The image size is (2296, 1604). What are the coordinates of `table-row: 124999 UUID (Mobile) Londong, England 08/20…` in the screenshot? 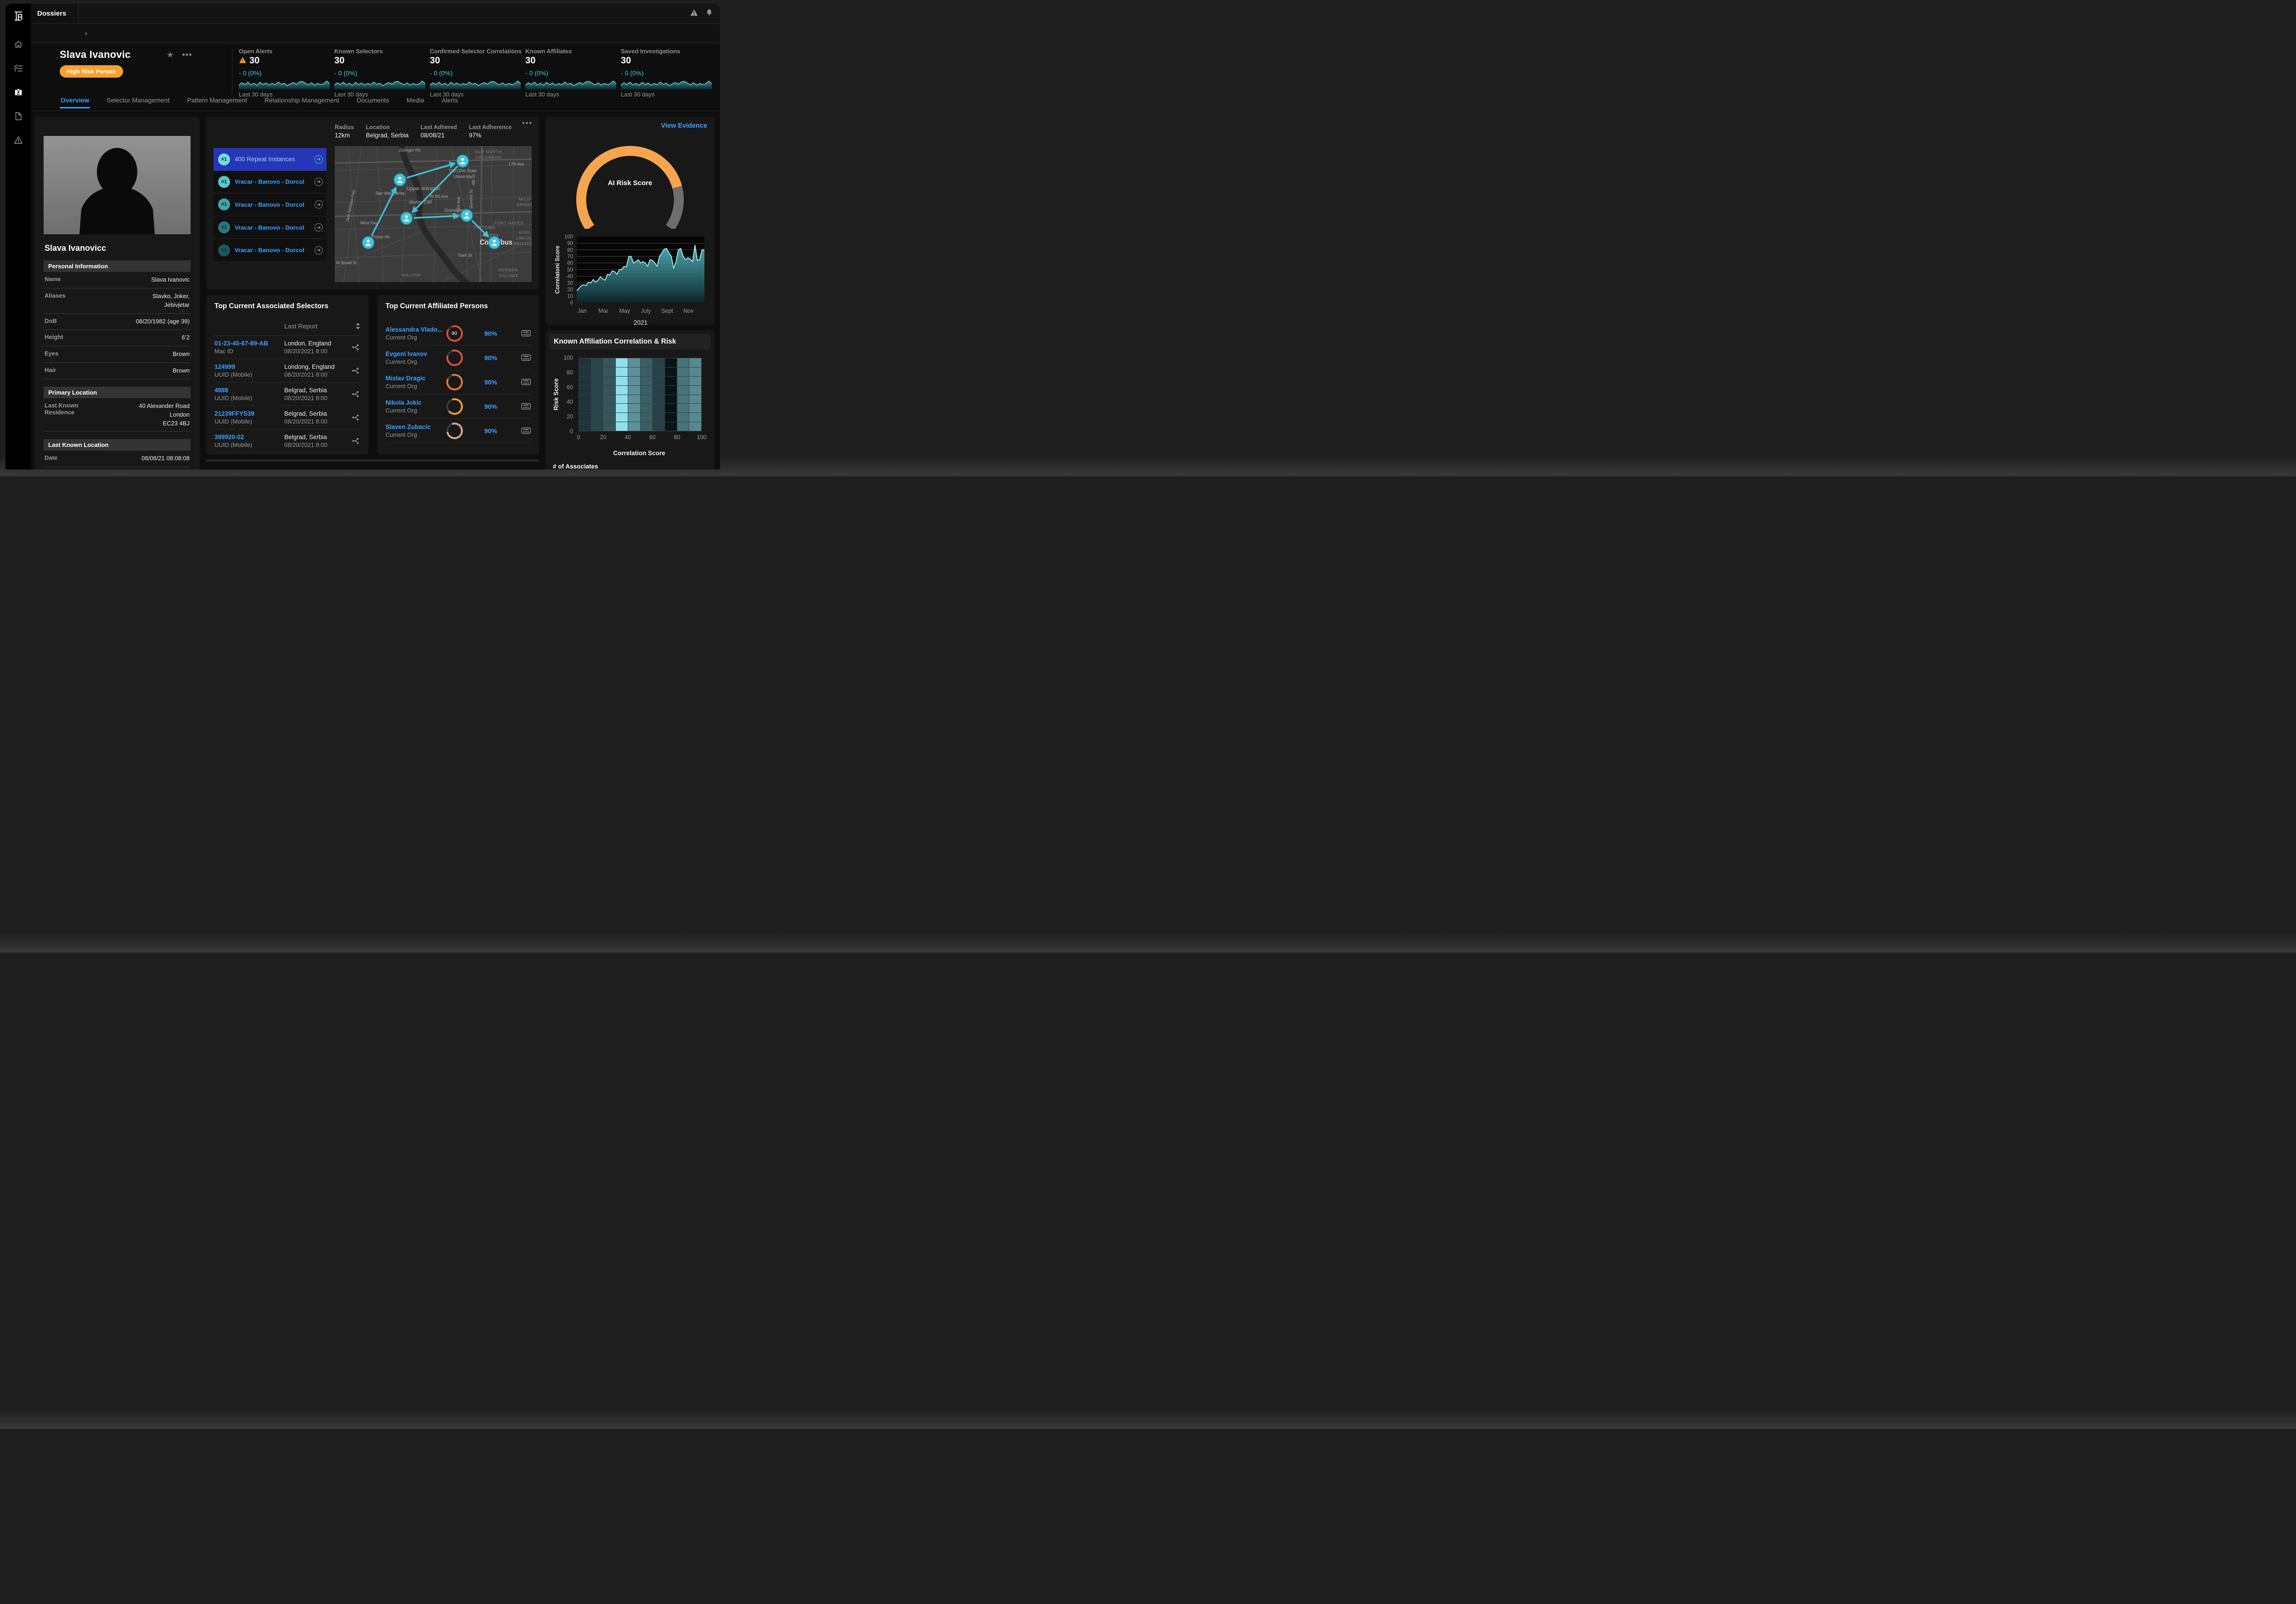 It's located at (287, 371).